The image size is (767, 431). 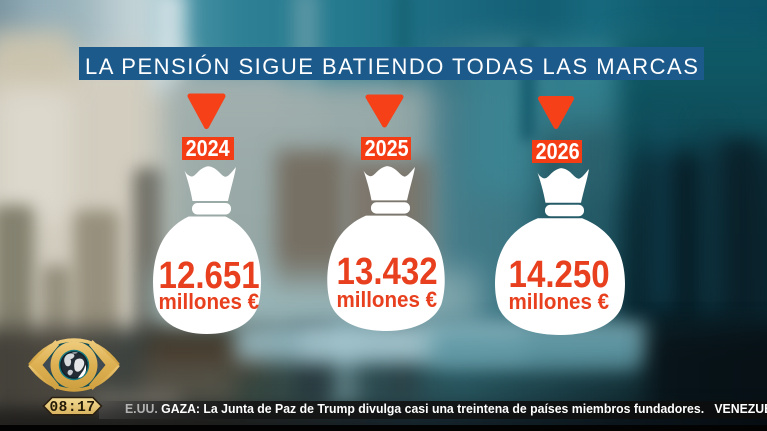 I want to click on svg-text: 08:17, so click(x=72, y=408).